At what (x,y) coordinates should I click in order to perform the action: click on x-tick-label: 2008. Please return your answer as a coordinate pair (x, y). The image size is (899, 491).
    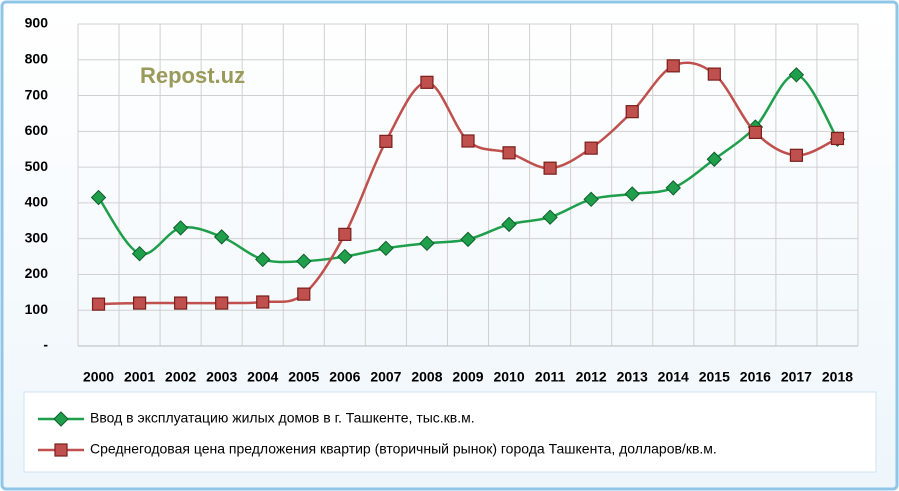
    Looking at the image, I should click on (426, 377).